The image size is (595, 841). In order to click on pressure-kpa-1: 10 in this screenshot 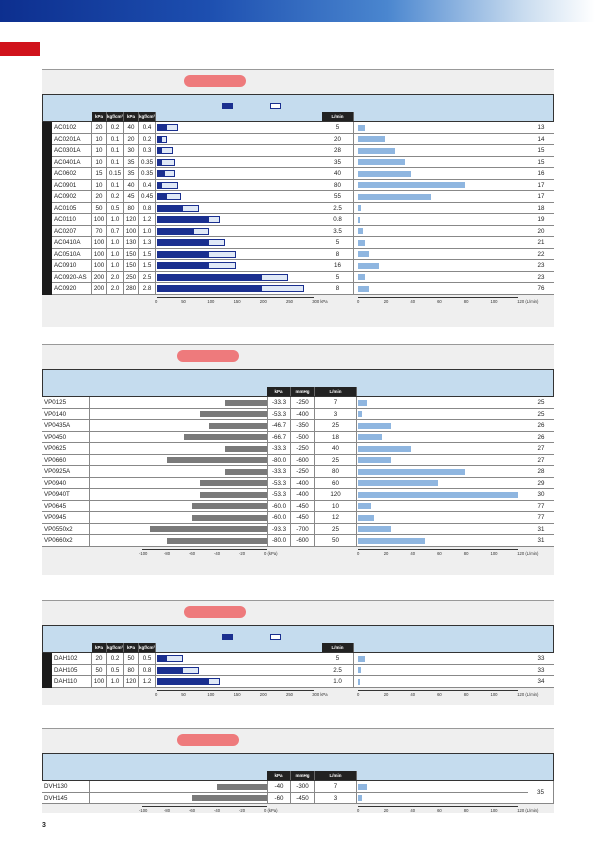, I will do `click(99, 185)`.